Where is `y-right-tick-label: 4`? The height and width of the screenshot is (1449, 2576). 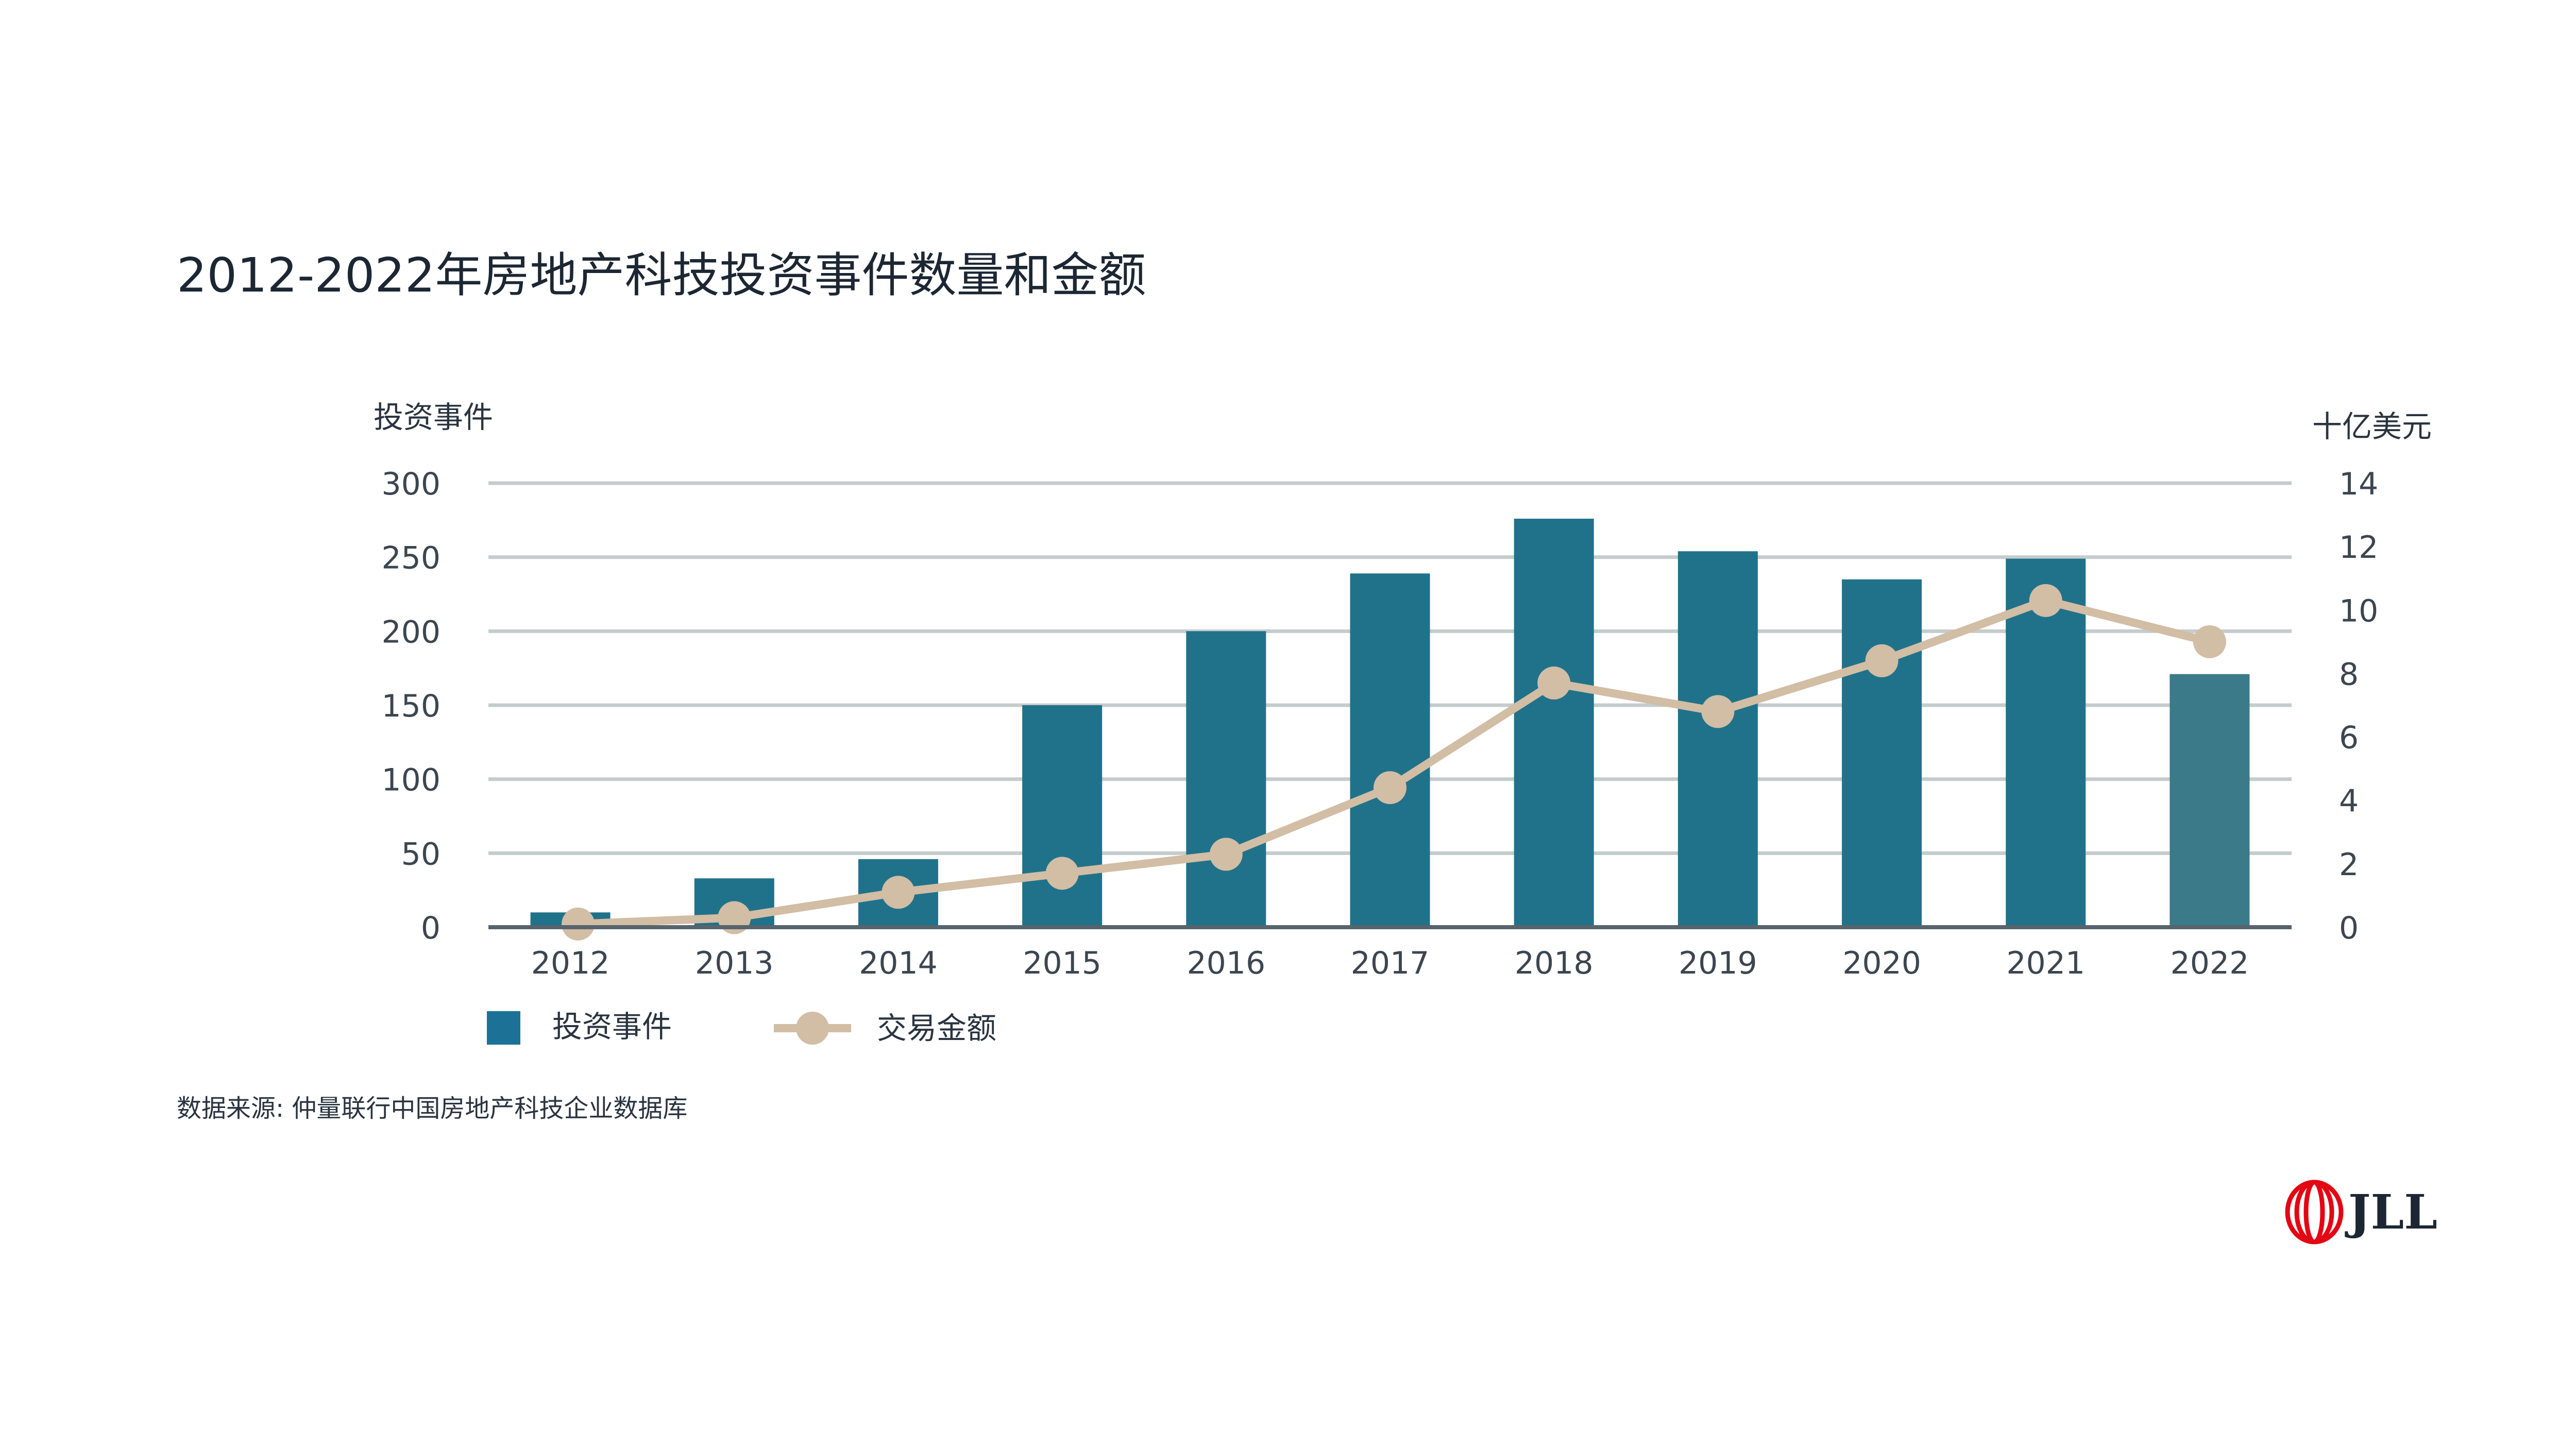 y-right-tick-label: 4 is located at coordinates (2349, 802).